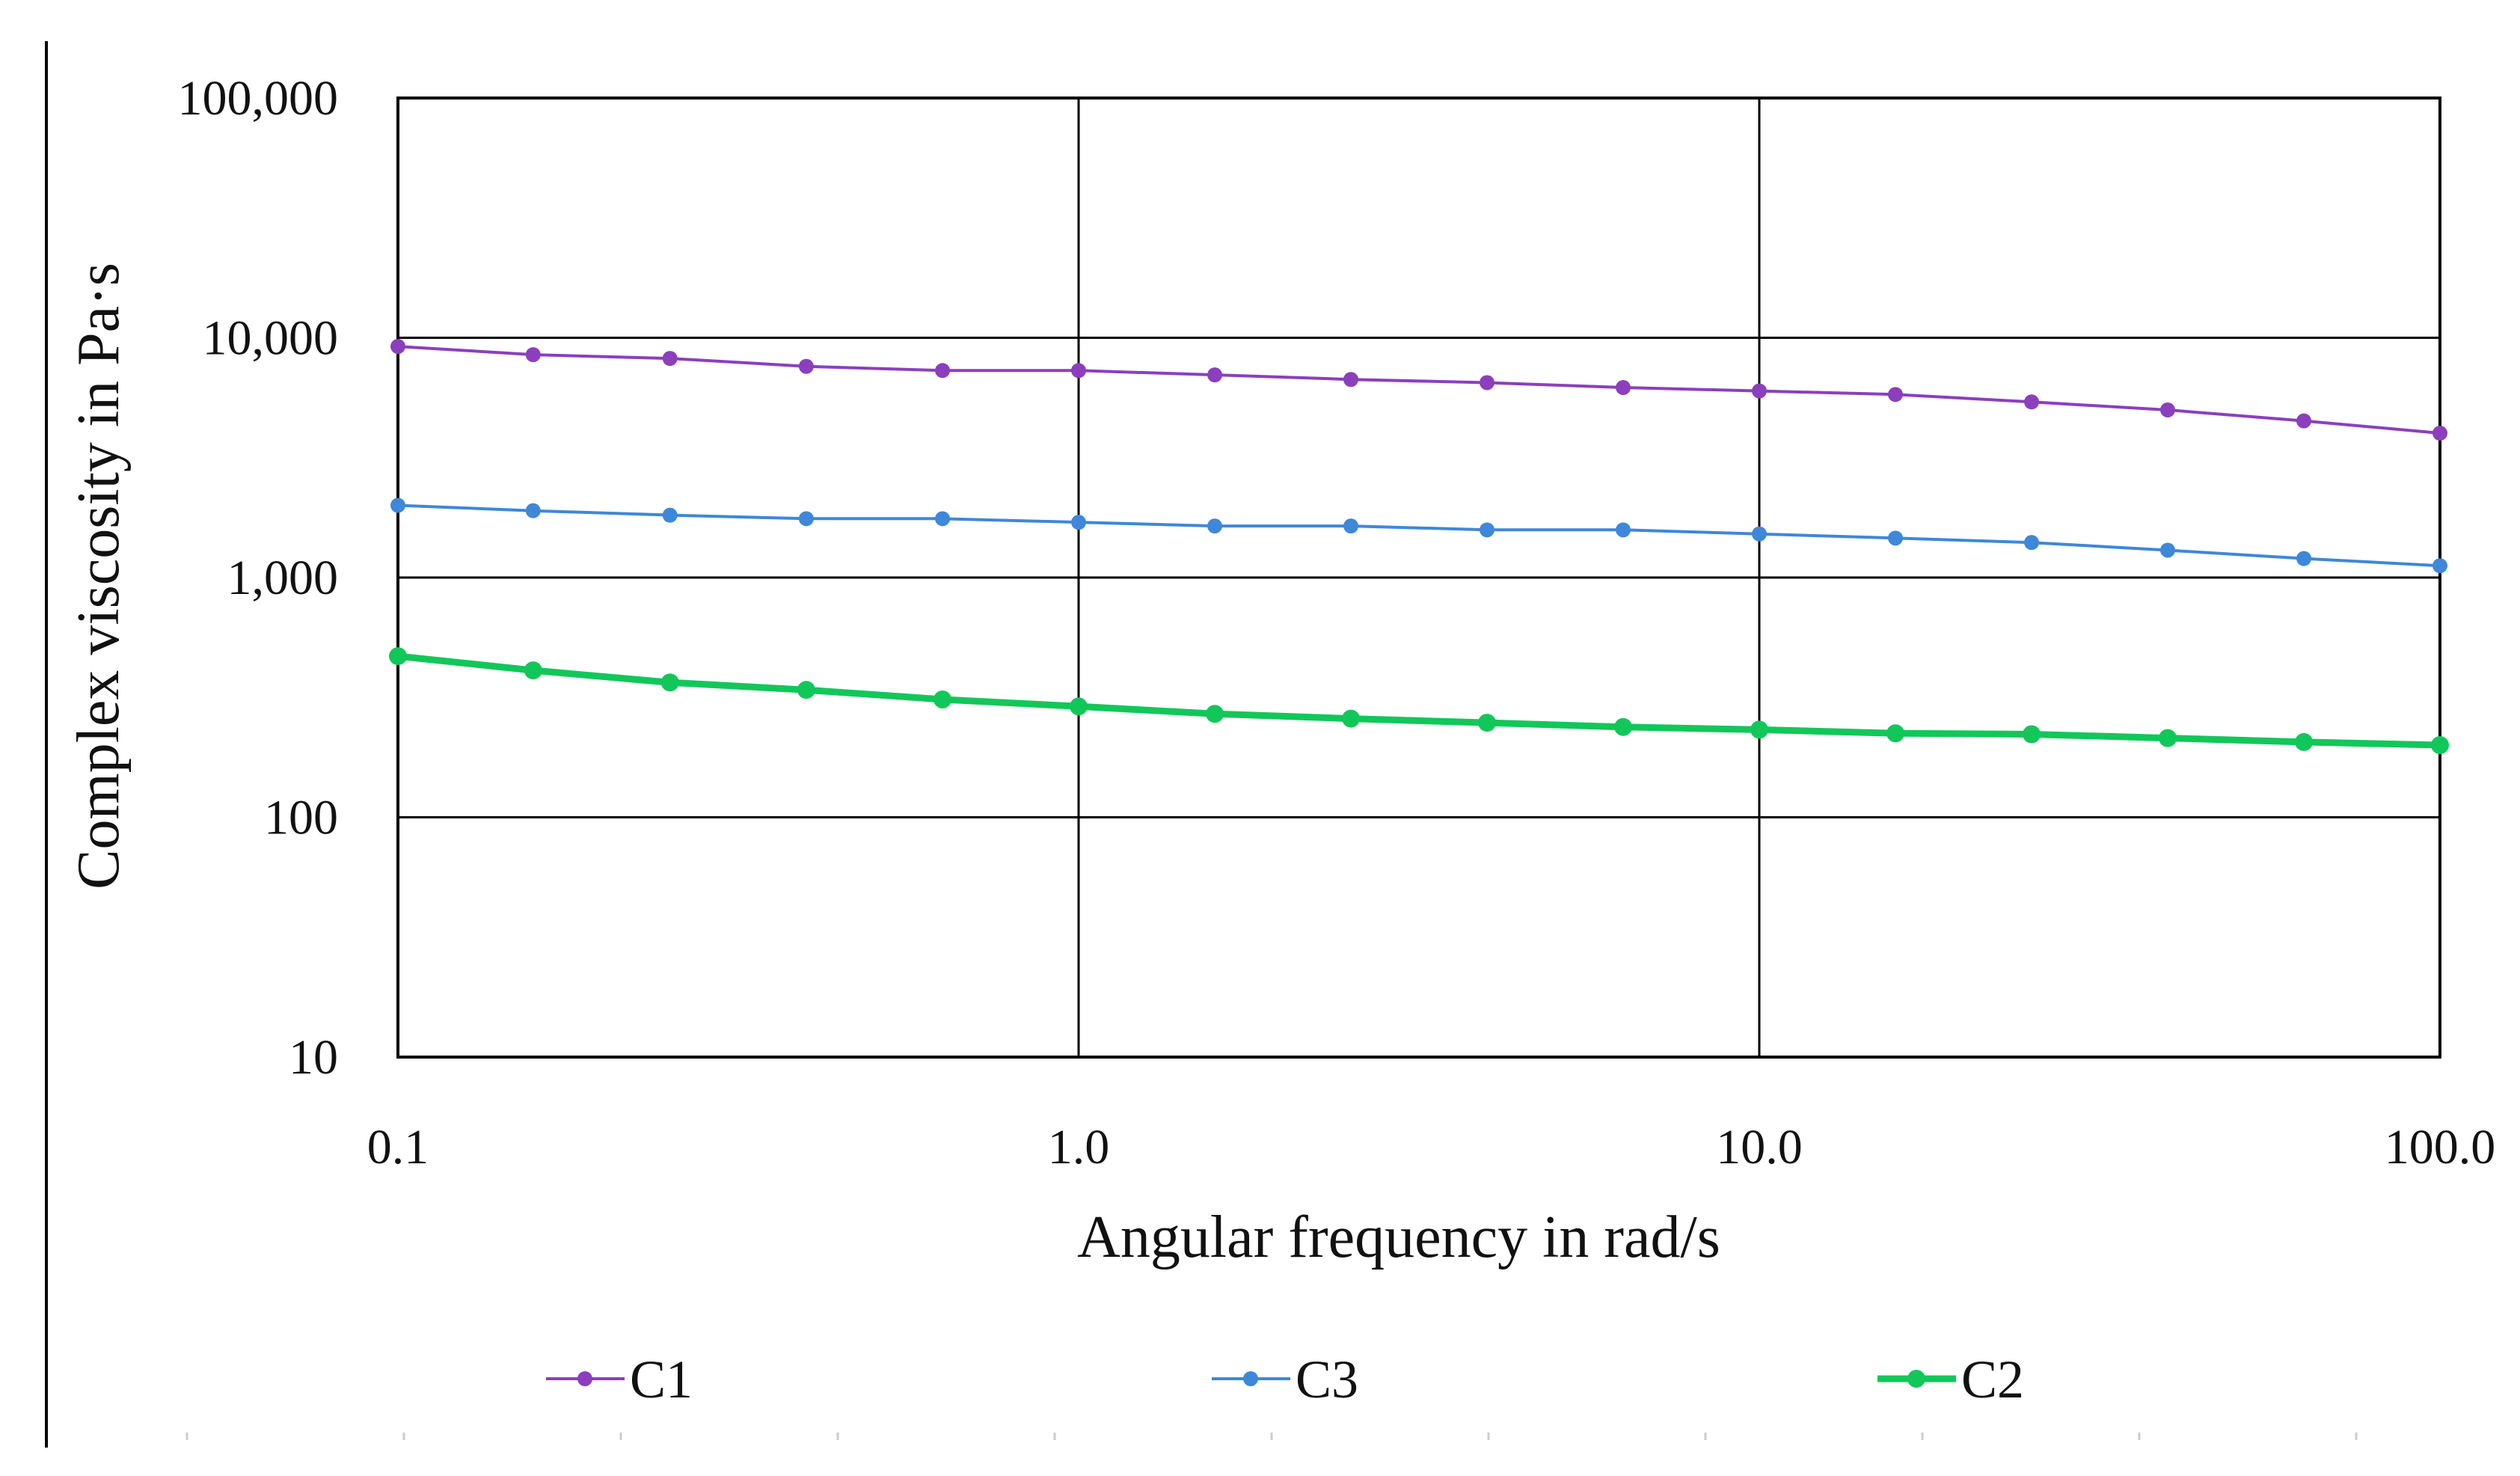  I want to click on y-tick-label: 10,000, so click(271, 339).